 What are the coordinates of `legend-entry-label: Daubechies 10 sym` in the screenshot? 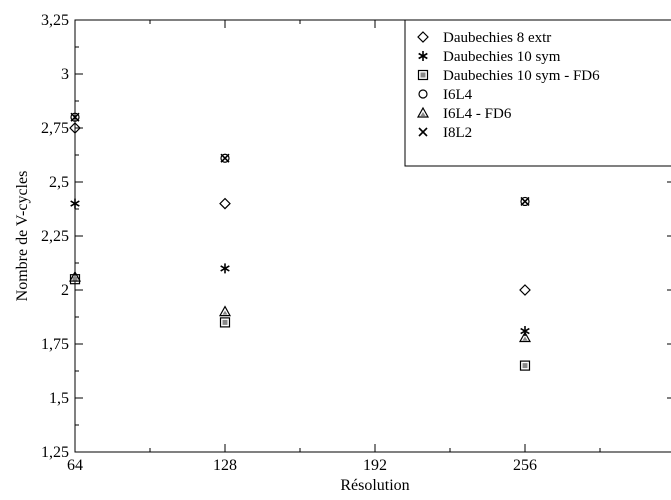 It's located at (502, 57).